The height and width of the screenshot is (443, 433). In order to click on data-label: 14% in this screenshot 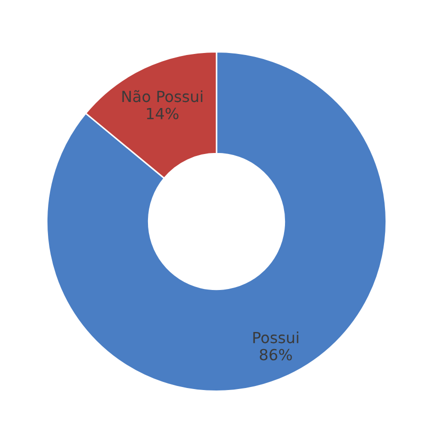, I will do `click(162, 114)`.